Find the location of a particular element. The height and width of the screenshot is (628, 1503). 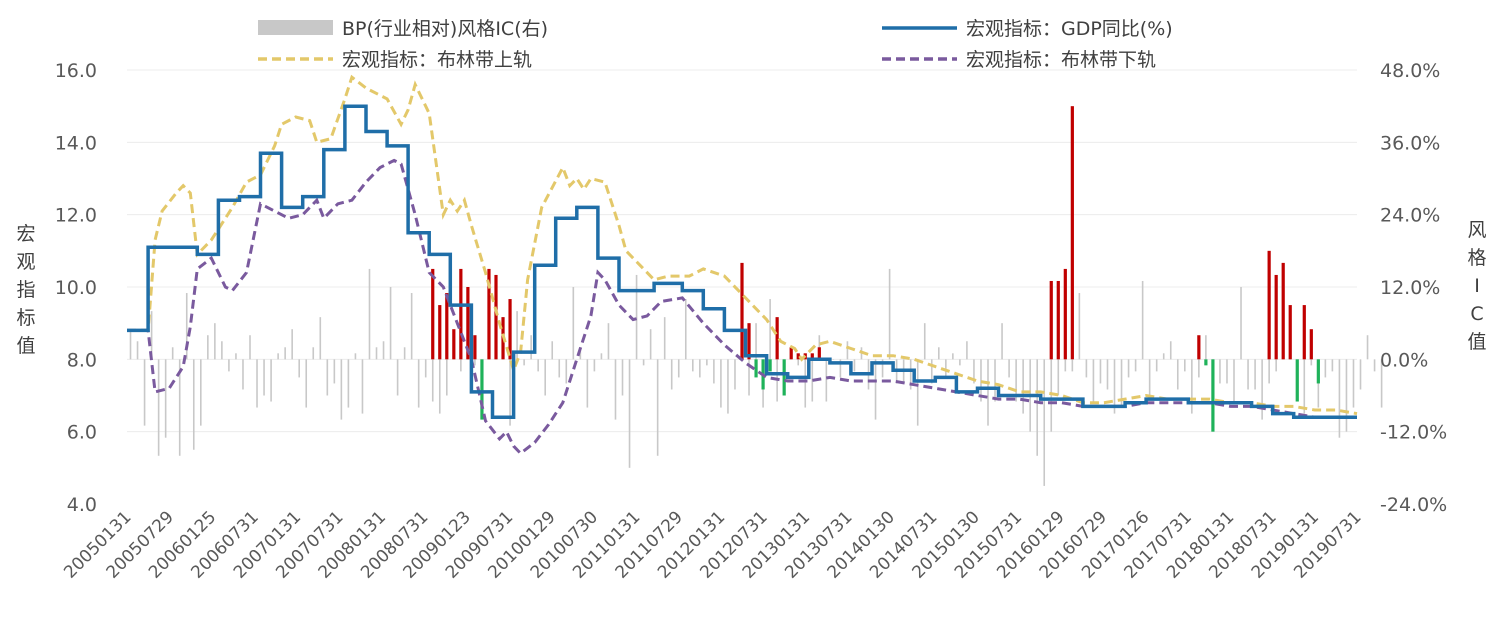

y-right-title-char: C is located at coordinates (1476, 314).